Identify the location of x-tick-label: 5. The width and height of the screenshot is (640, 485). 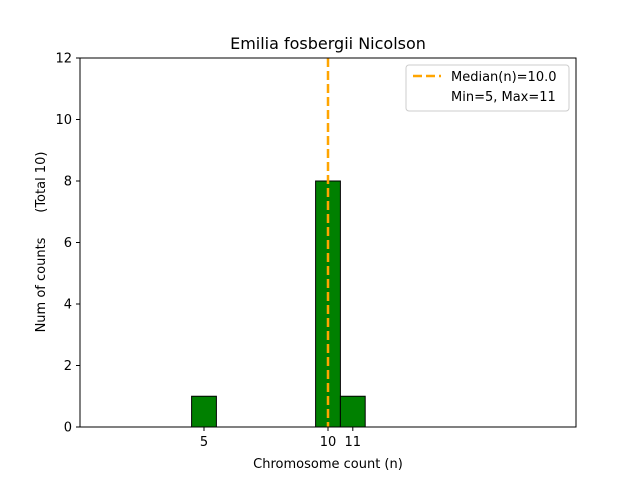
(204, 442).